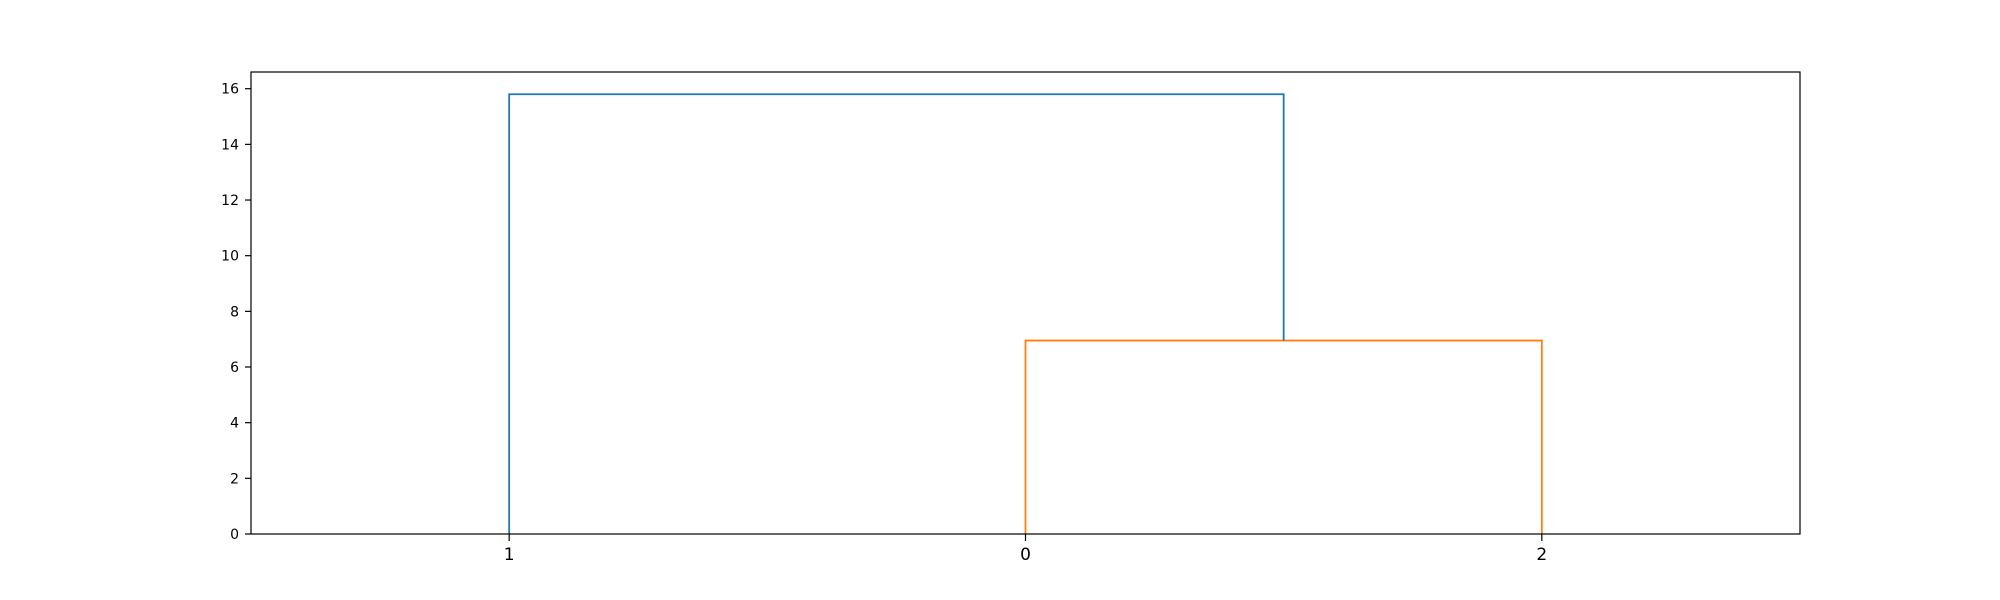  What do you see at coordinates (509, 555) in the screenshot?
I see `leaf-label-1: 1` at bounding box center [509, 555].